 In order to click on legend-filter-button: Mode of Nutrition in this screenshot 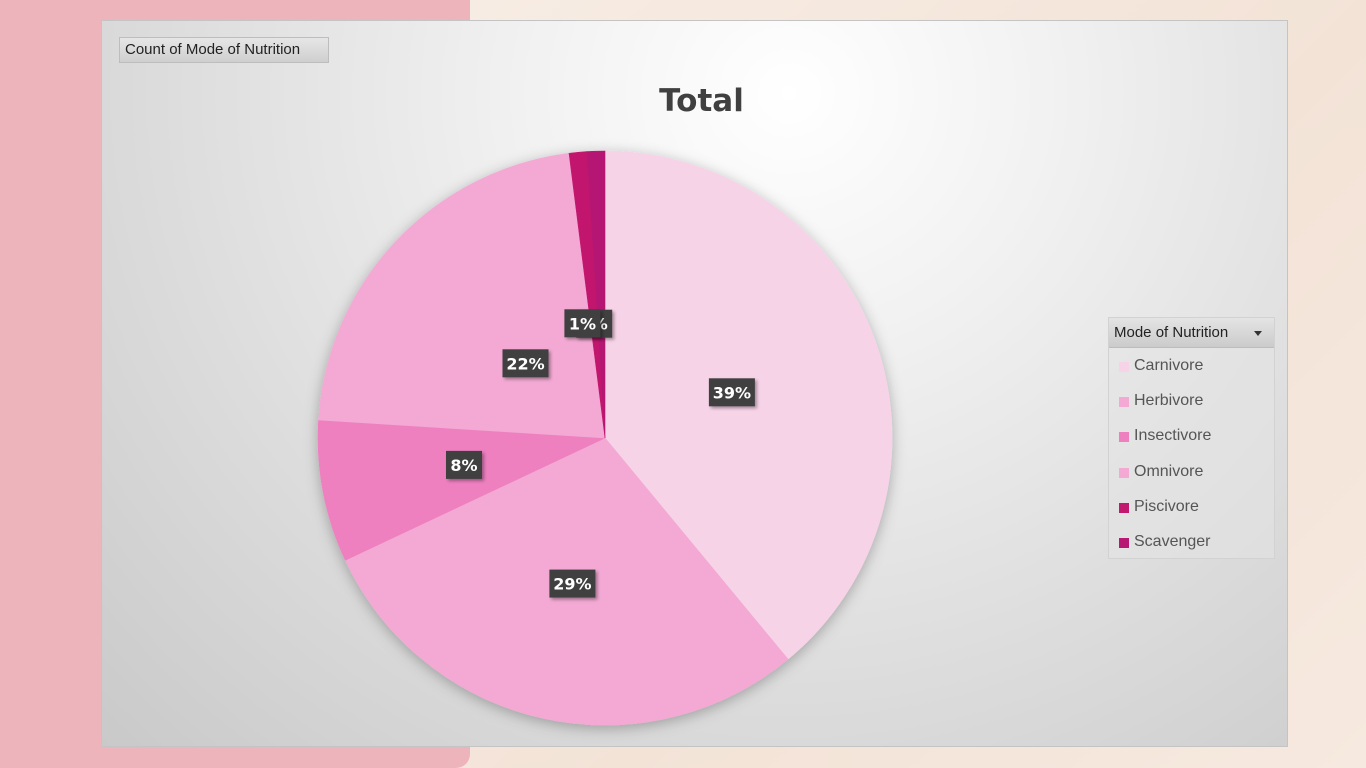, I will do `click(1191, 333)`.